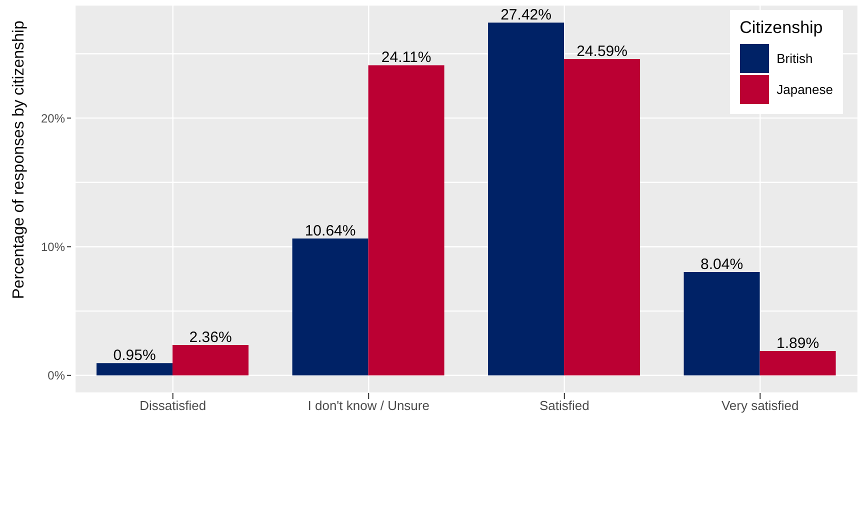 This screenshot has width=861, height=524. What do you see at coordinates (564, 406) in the screenshot?
I see `x-tick-label: Satisfied` at bounding box center [564, 406].